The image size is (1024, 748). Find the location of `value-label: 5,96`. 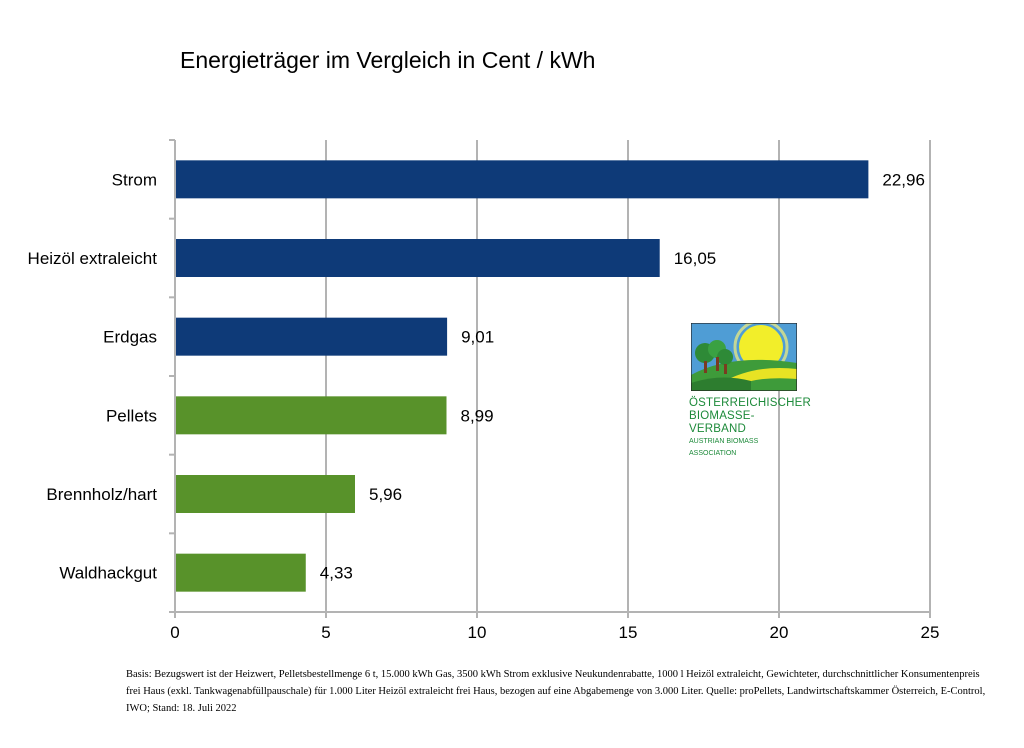

value-label: 5,96 is located at coordinates (385, 494).